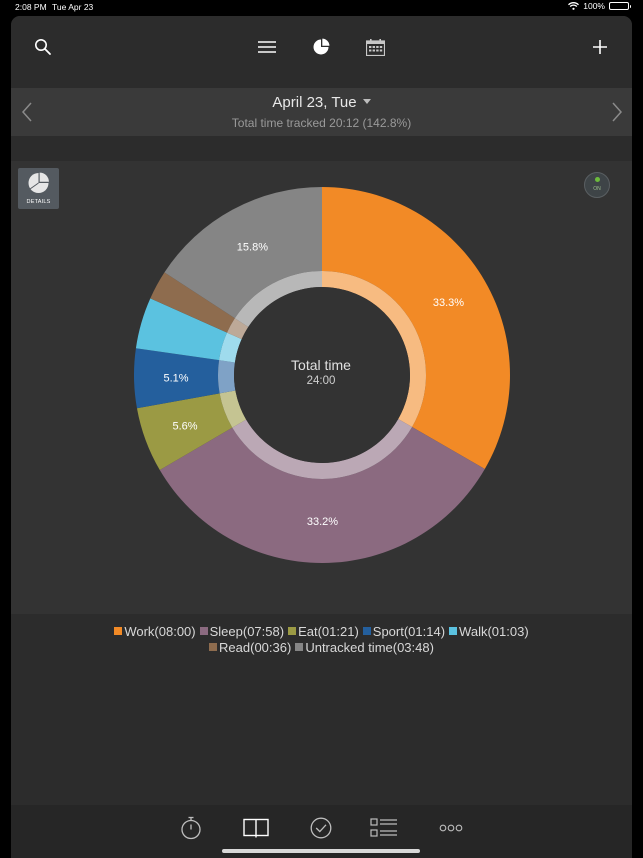  Describe the element at coordinates (448, 303) in the screenshot. I see `donut-slice-label: 33.3%` at that location.